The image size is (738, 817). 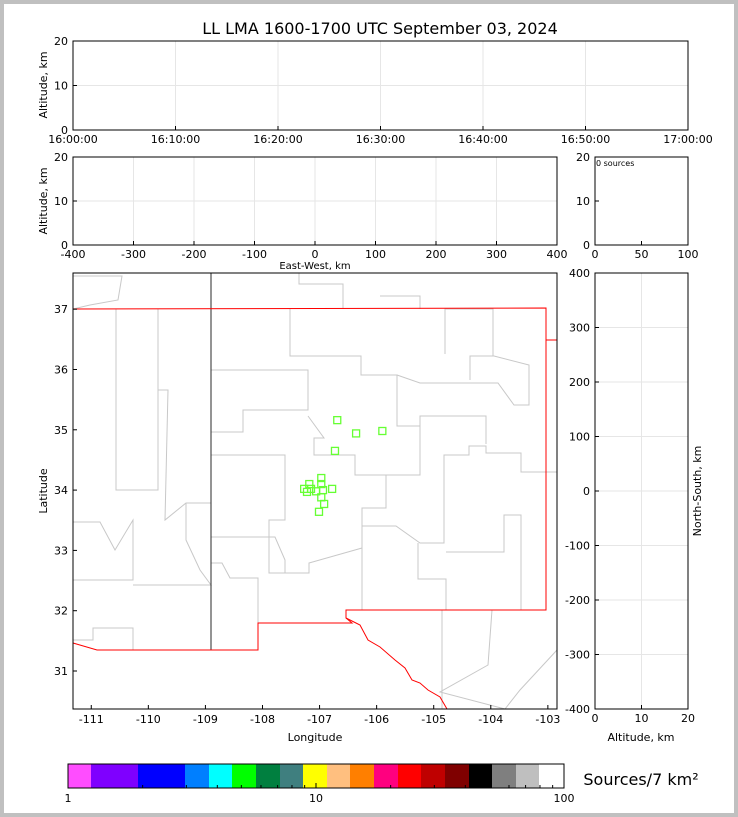 I want to click on time-panel-xtick-label: 16:30:00, so click(x=380, y=139).